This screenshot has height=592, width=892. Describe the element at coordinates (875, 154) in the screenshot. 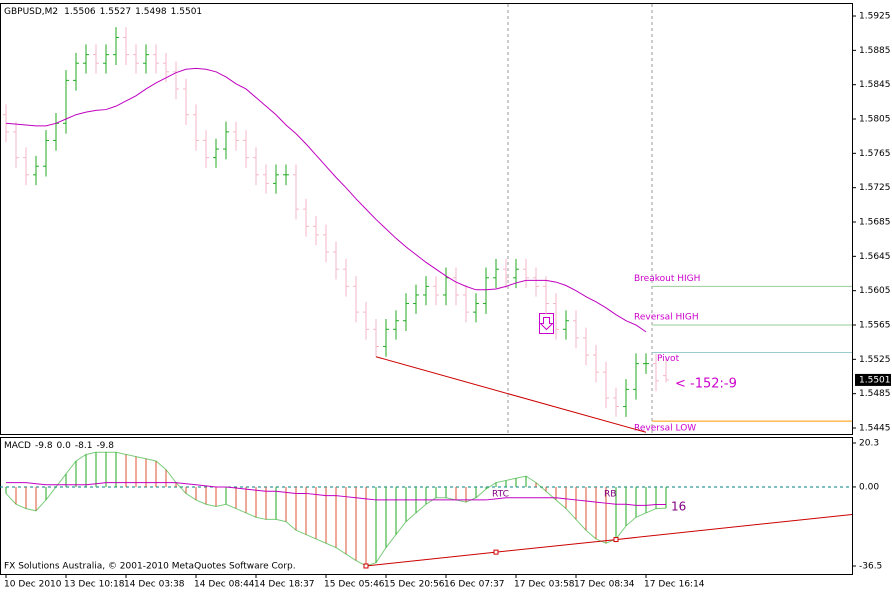

I see `y-tick-label: 1.5765` at that location.